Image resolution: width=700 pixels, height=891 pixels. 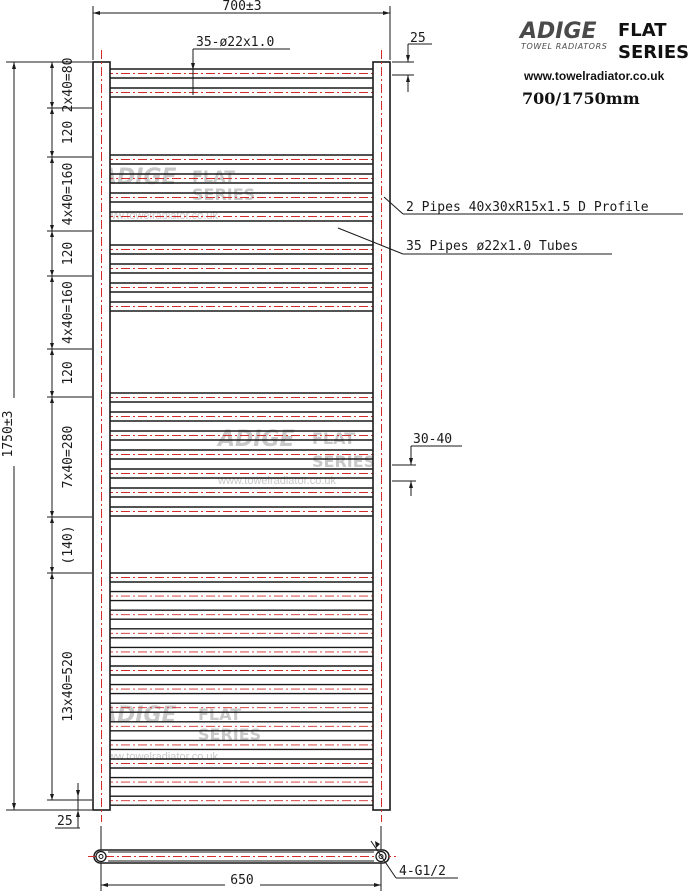 I want to click on section-dimension-label: 13x40=520, so click(x=68, y=686).